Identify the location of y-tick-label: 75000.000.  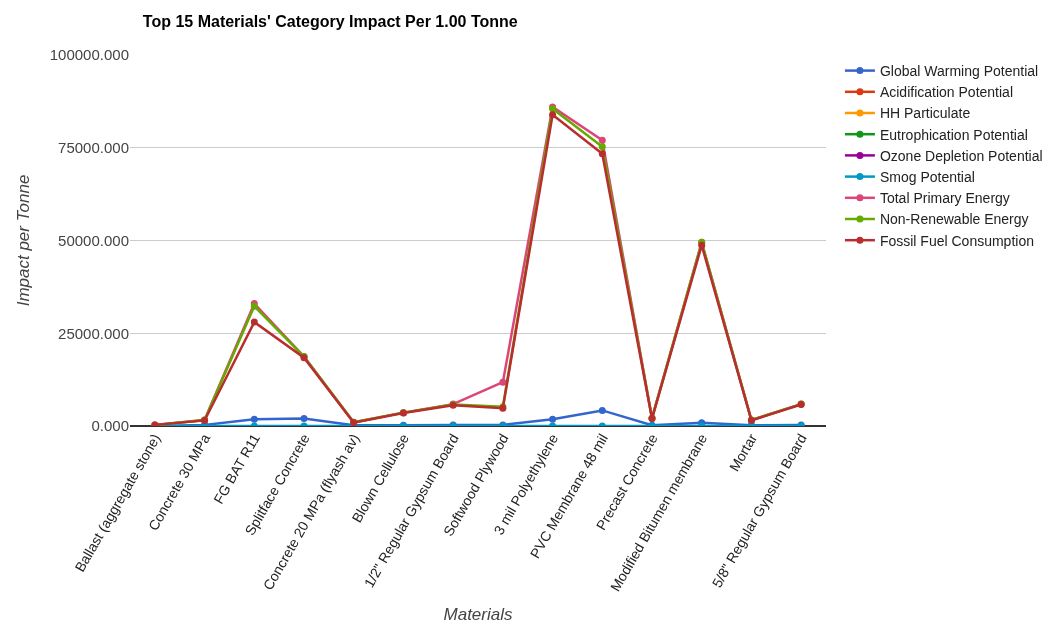
(93, 147).